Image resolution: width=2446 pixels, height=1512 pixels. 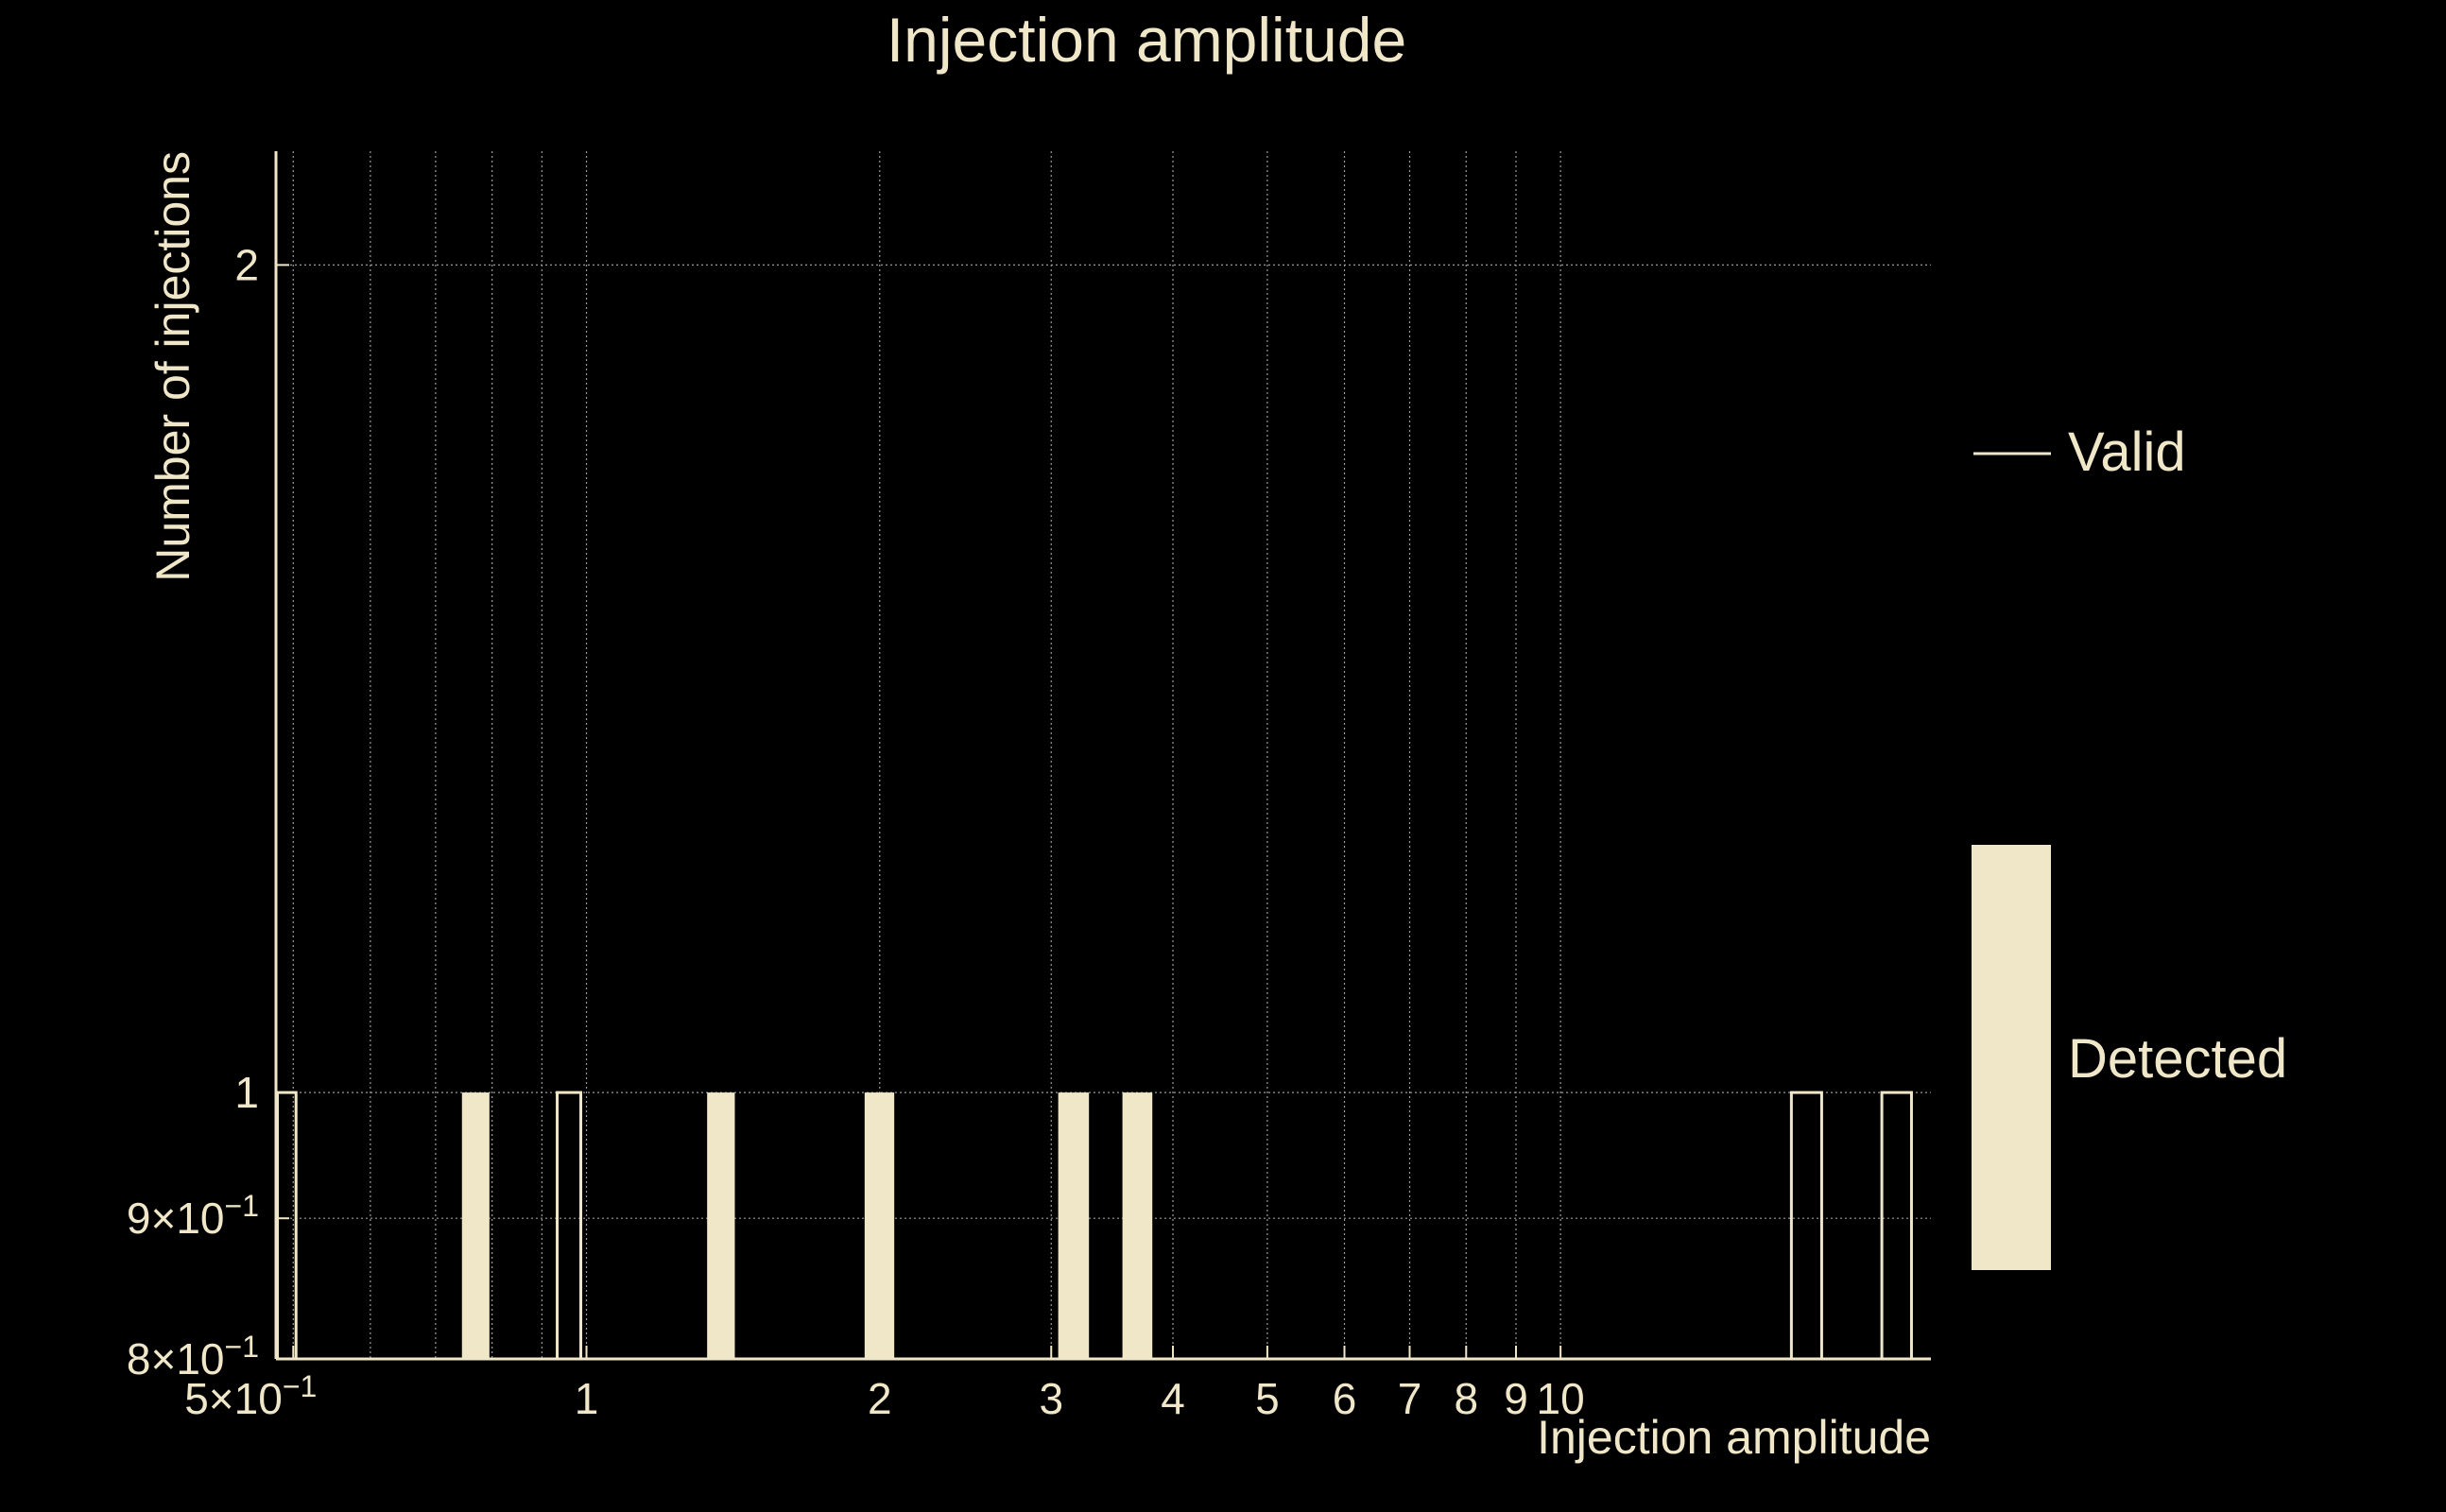 What do you see at coordinates (1051, 1398) in the screenshot?
I see `x-tick-label: 3` at bounding box center [1051, 1398].